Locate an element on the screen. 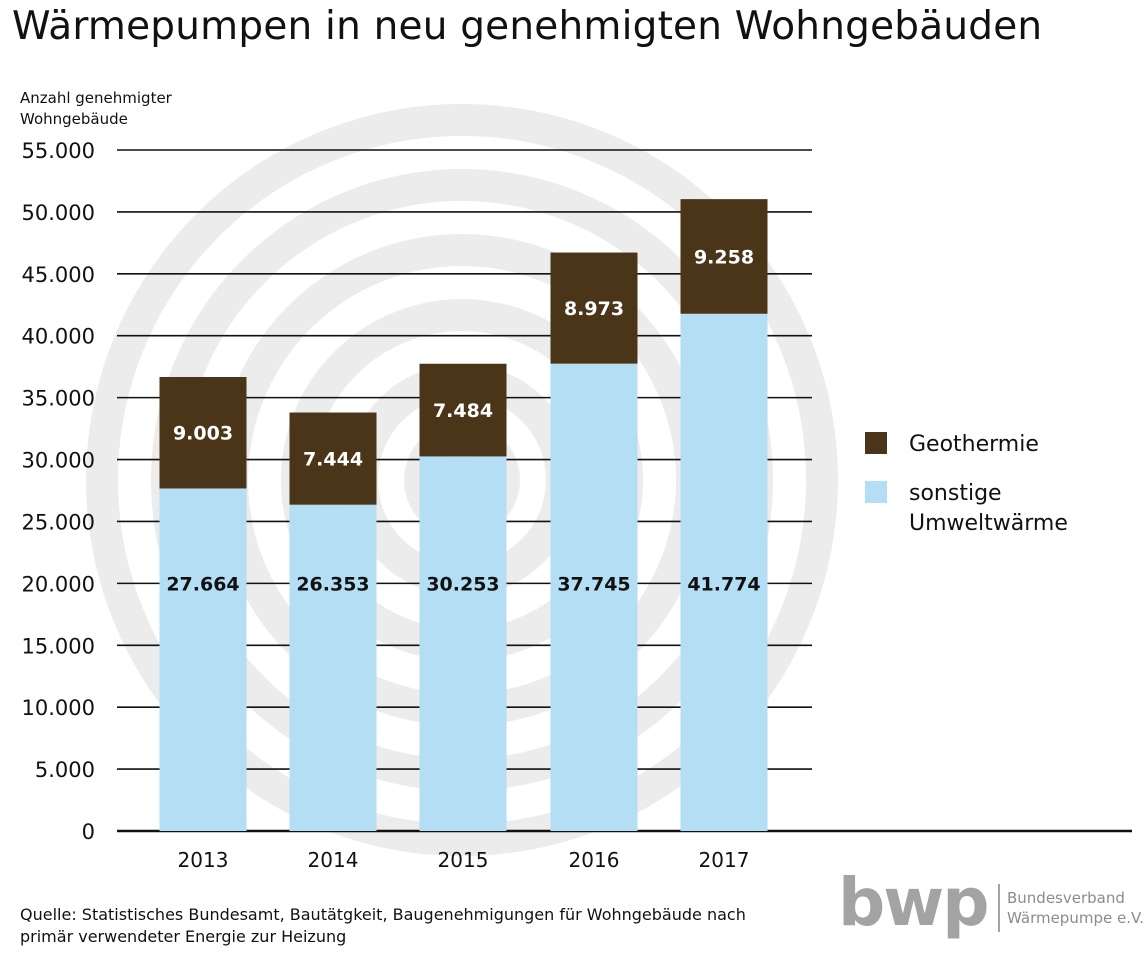 The height and width of the screenshot is (961, 1144). y-tick-label: 45.000 is located at coordinates (58, 275).